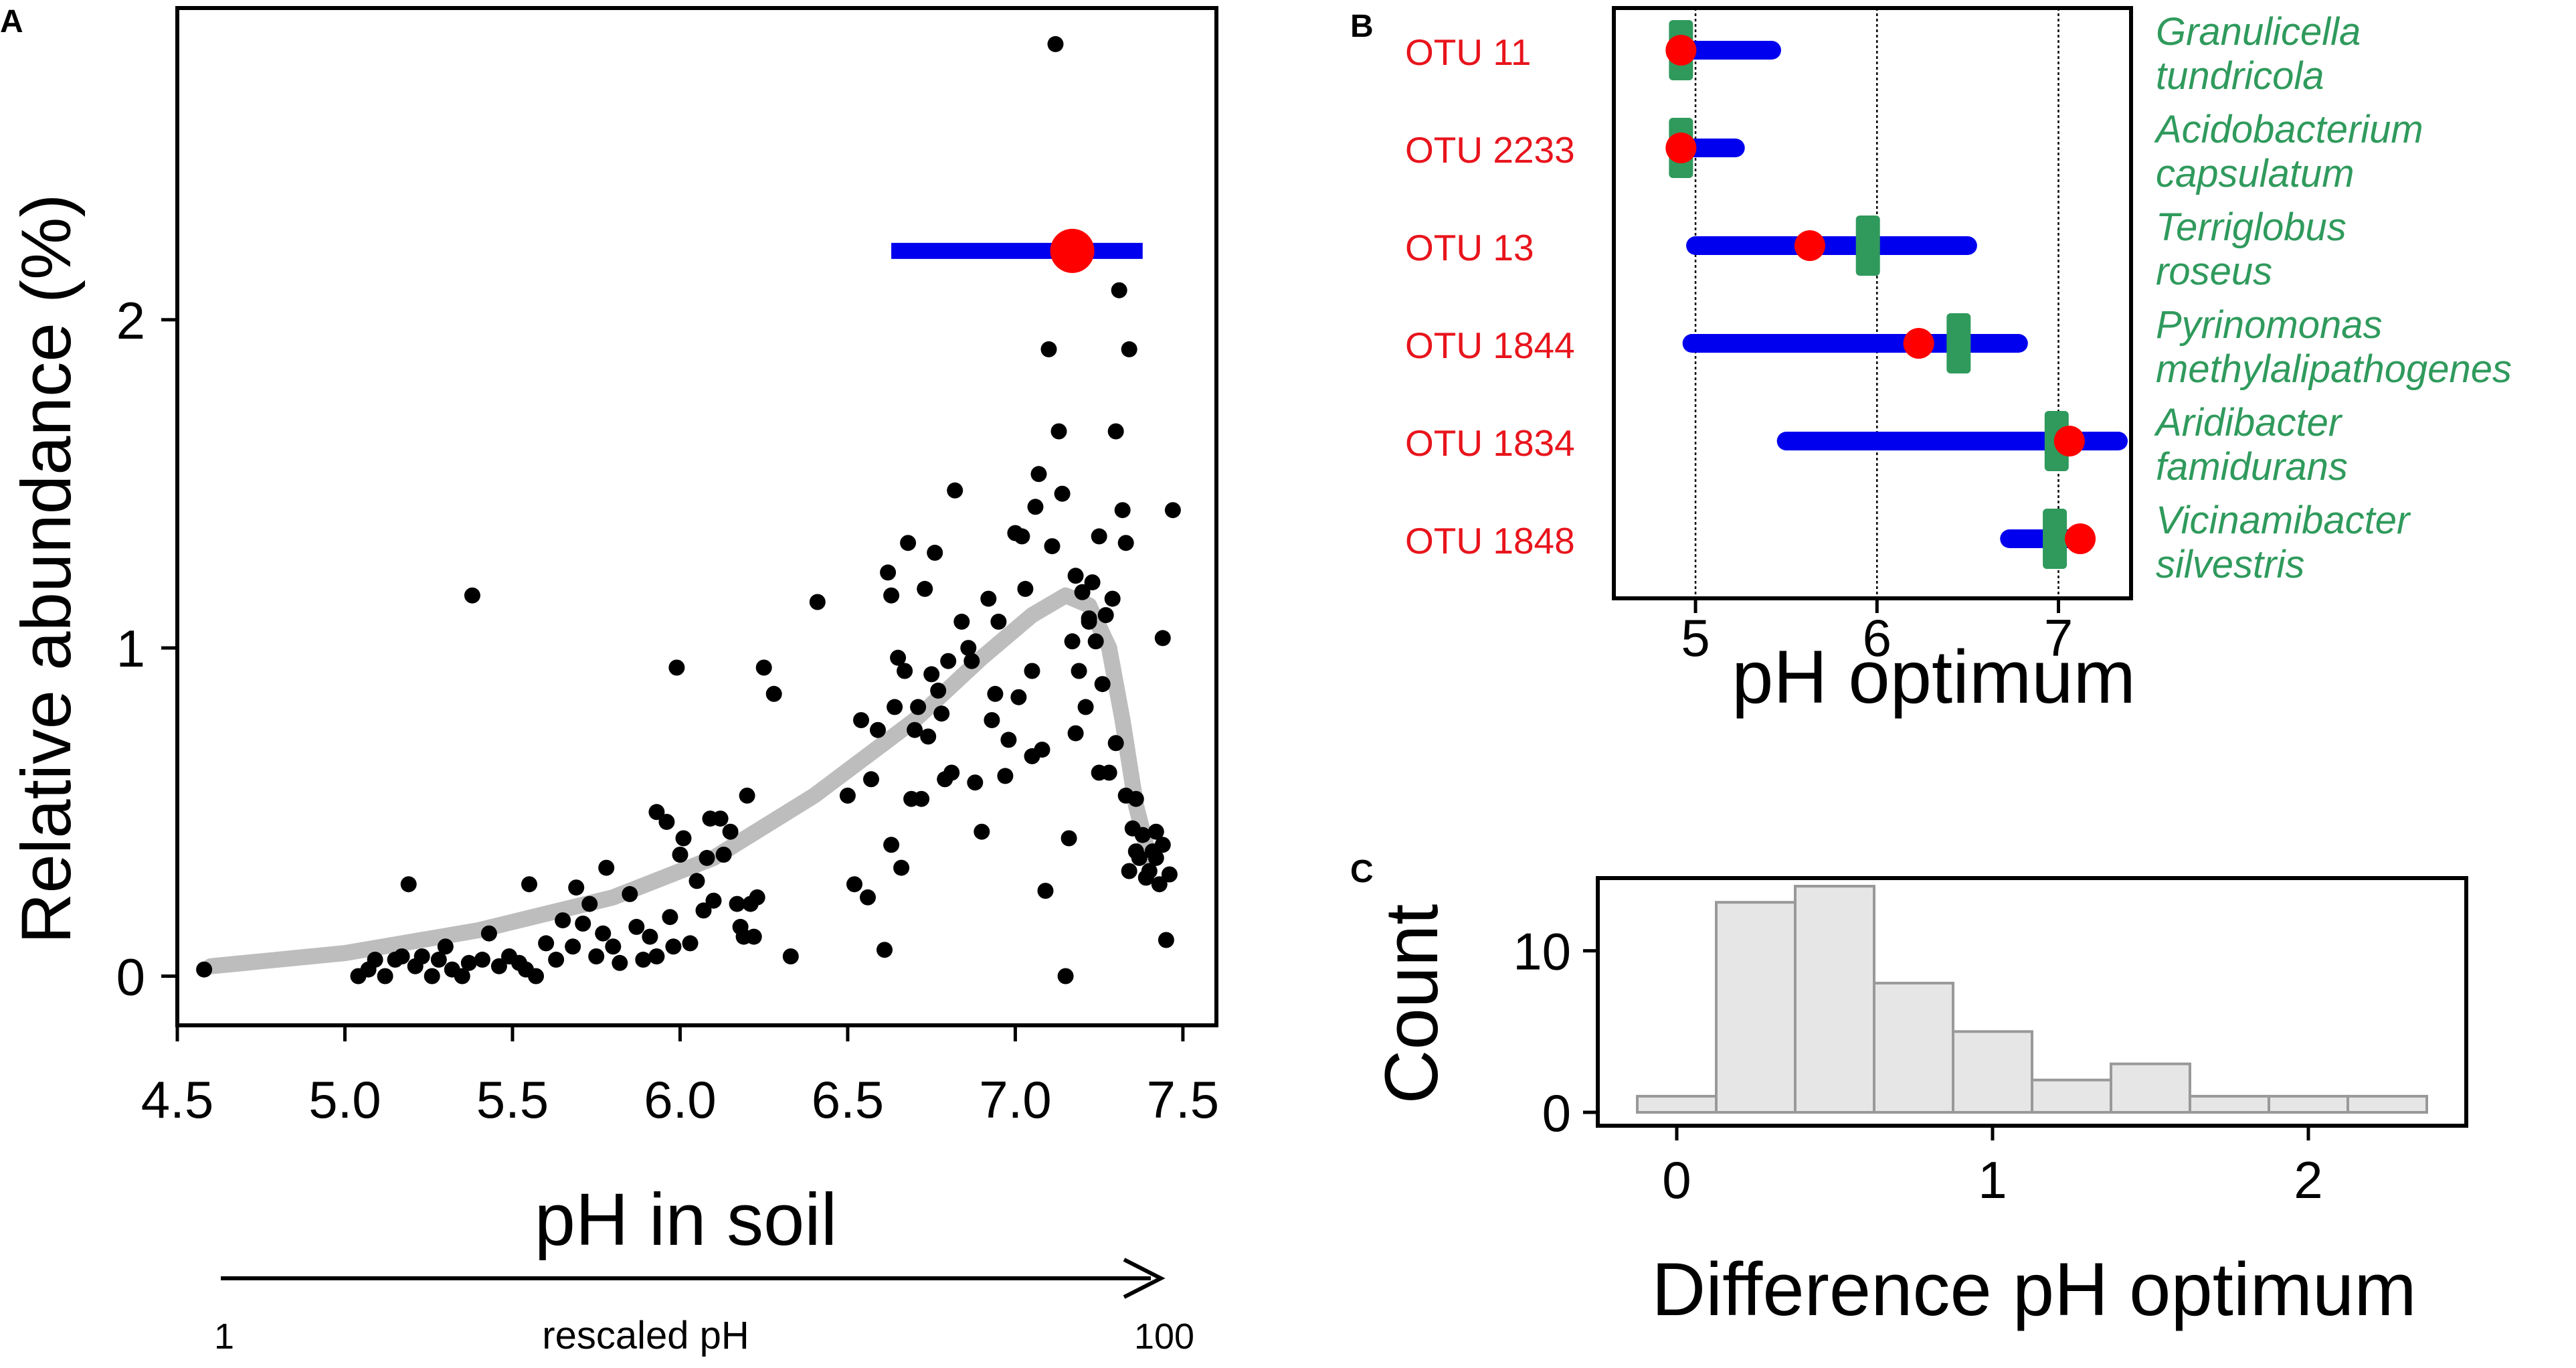  What do you see at coordinates (2334, 369) in the screenshot?
I see `panel-b-species-line2: methylalipathogenes` at bounding box center [2334, 369].